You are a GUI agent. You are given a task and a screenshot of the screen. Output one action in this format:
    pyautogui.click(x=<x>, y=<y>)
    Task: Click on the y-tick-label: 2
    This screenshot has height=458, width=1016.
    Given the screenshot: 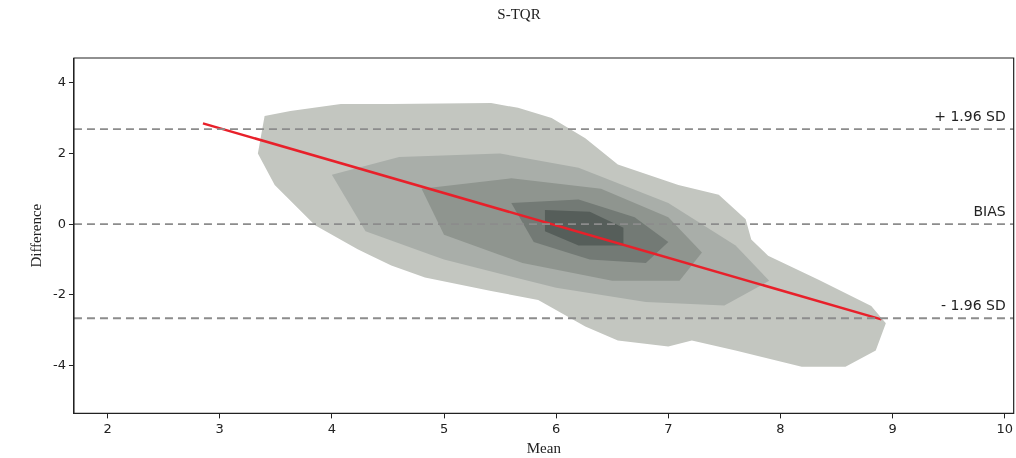 What is the action you would take?
    pyautogui.click(x=61, y=152)
    